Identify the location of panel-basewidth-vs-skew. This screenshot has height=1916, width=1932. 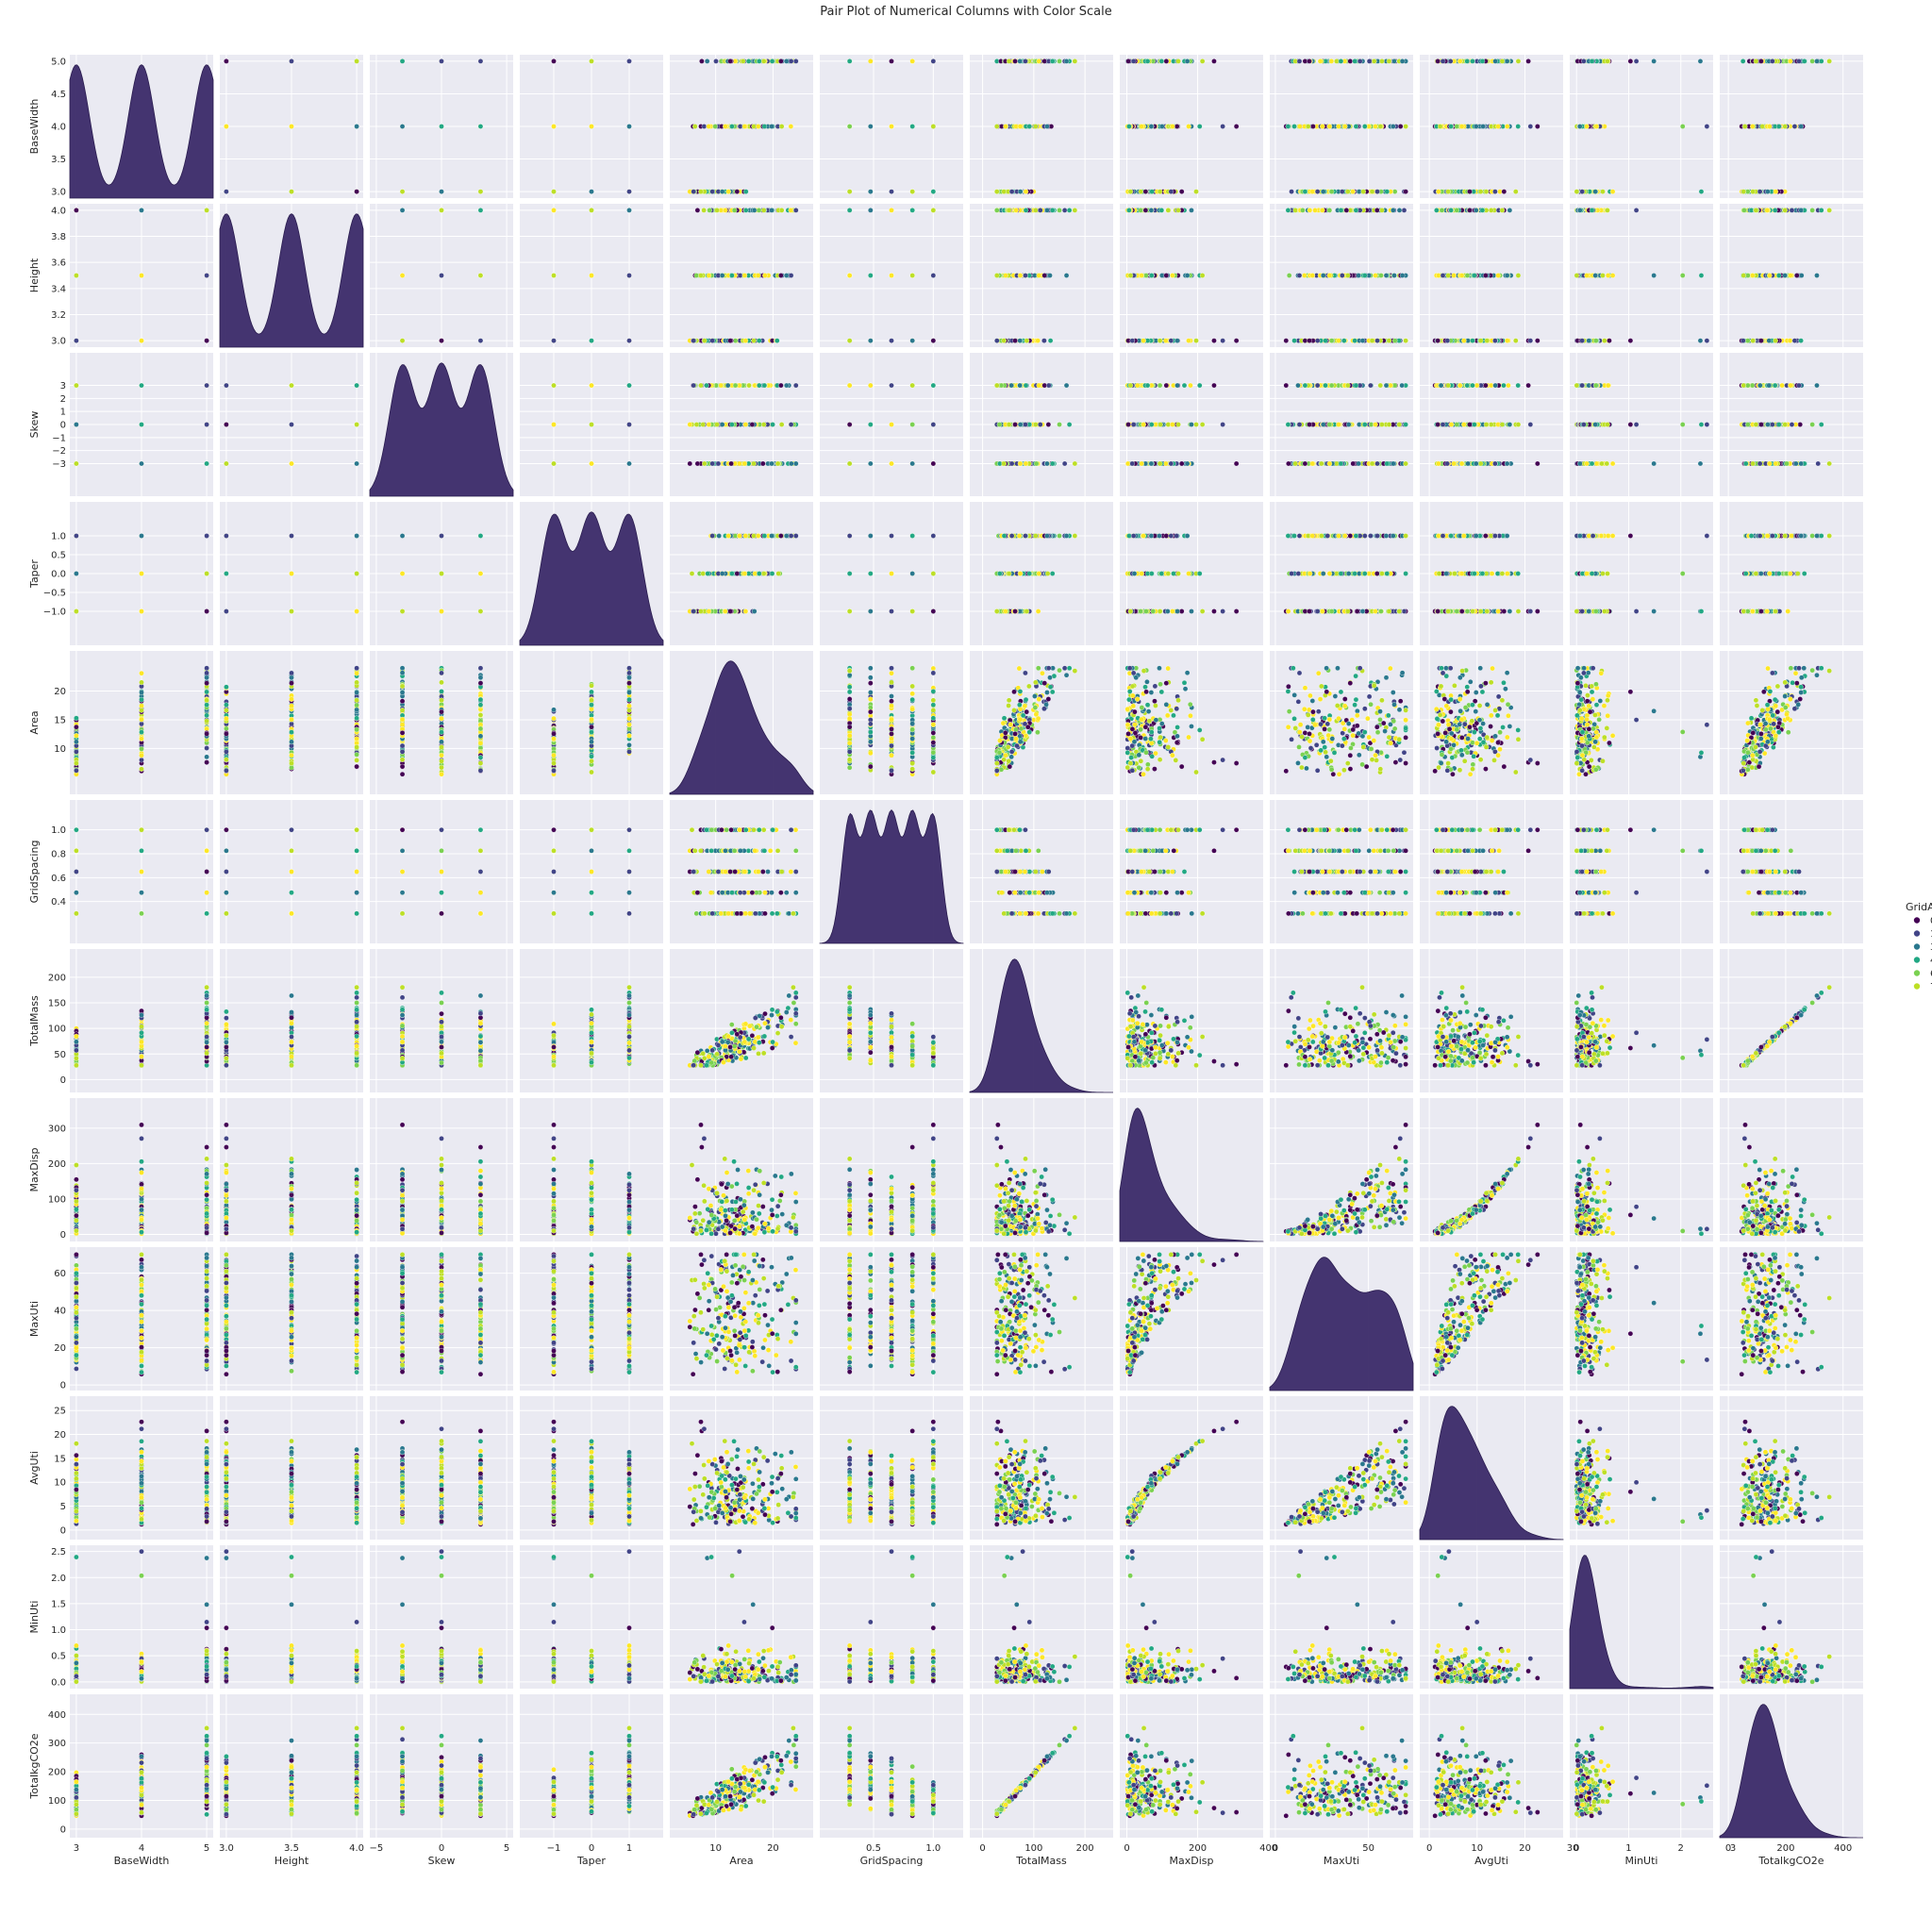
(442, 126).